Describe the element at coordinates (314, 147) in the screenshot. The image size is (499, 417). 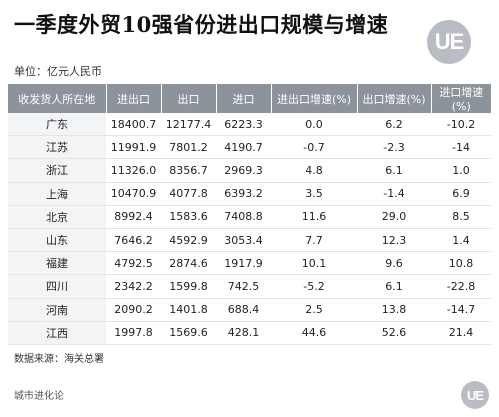
I see `cell-total-growth: -0.7` at that location.